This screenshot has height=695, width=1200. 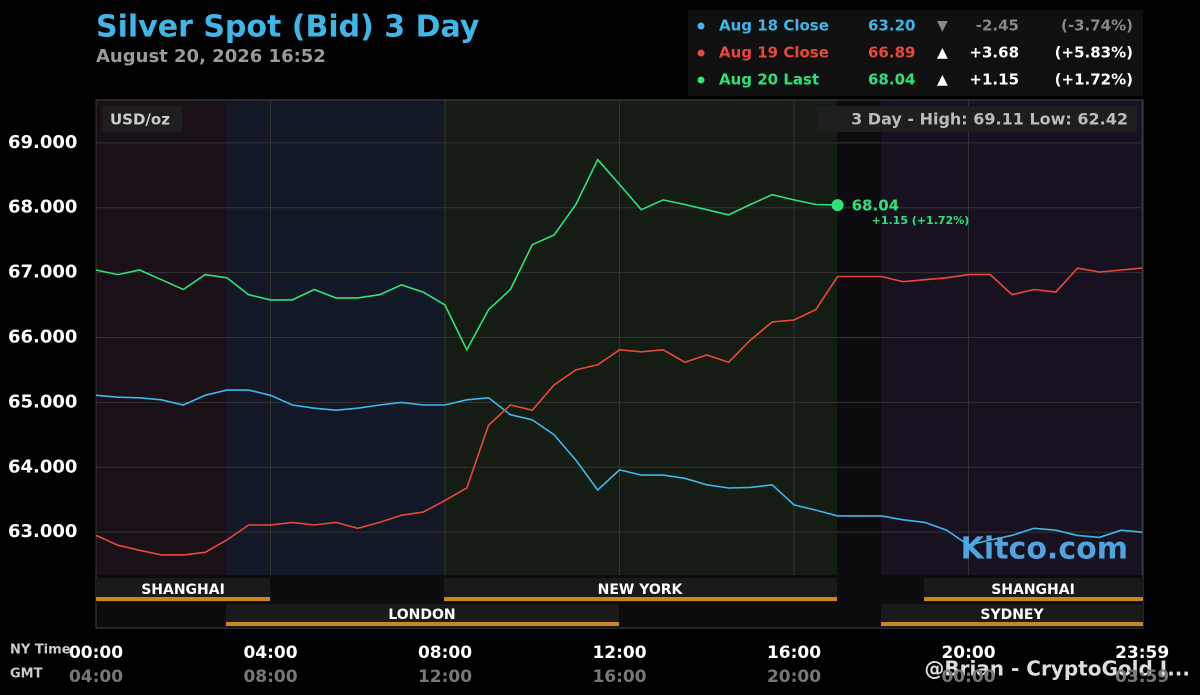 What do you see at coordinates (445, 677) in the screenshot?
I see `x2-tick-label: 12:00` at bounding box center [445, 677].